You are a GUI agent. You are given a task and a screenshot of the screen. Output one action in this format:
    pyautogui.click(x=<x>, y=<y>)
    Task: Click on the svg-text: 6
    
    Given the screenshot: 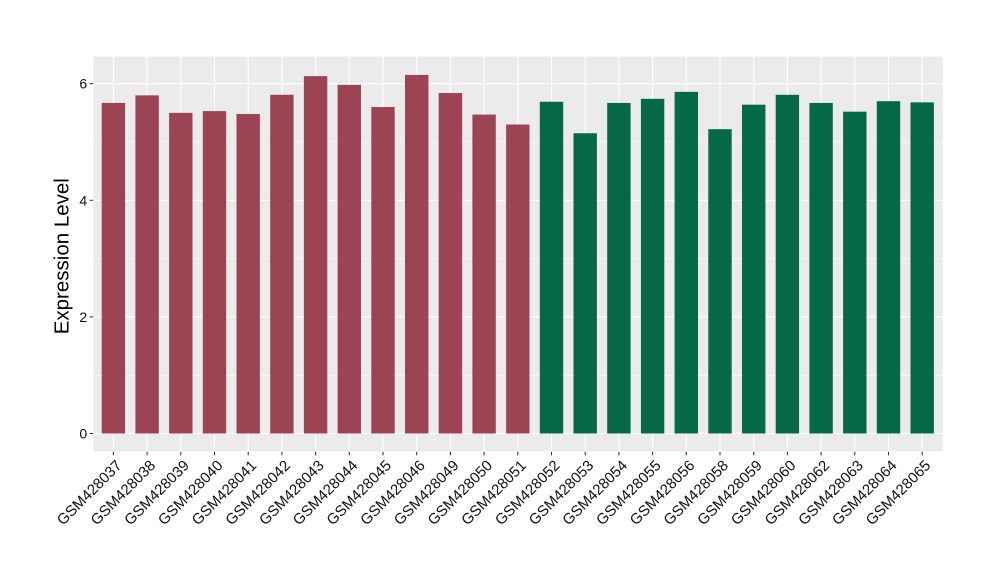 What is the action you would take?
    pyautogui.click(x=83, y=84)
    